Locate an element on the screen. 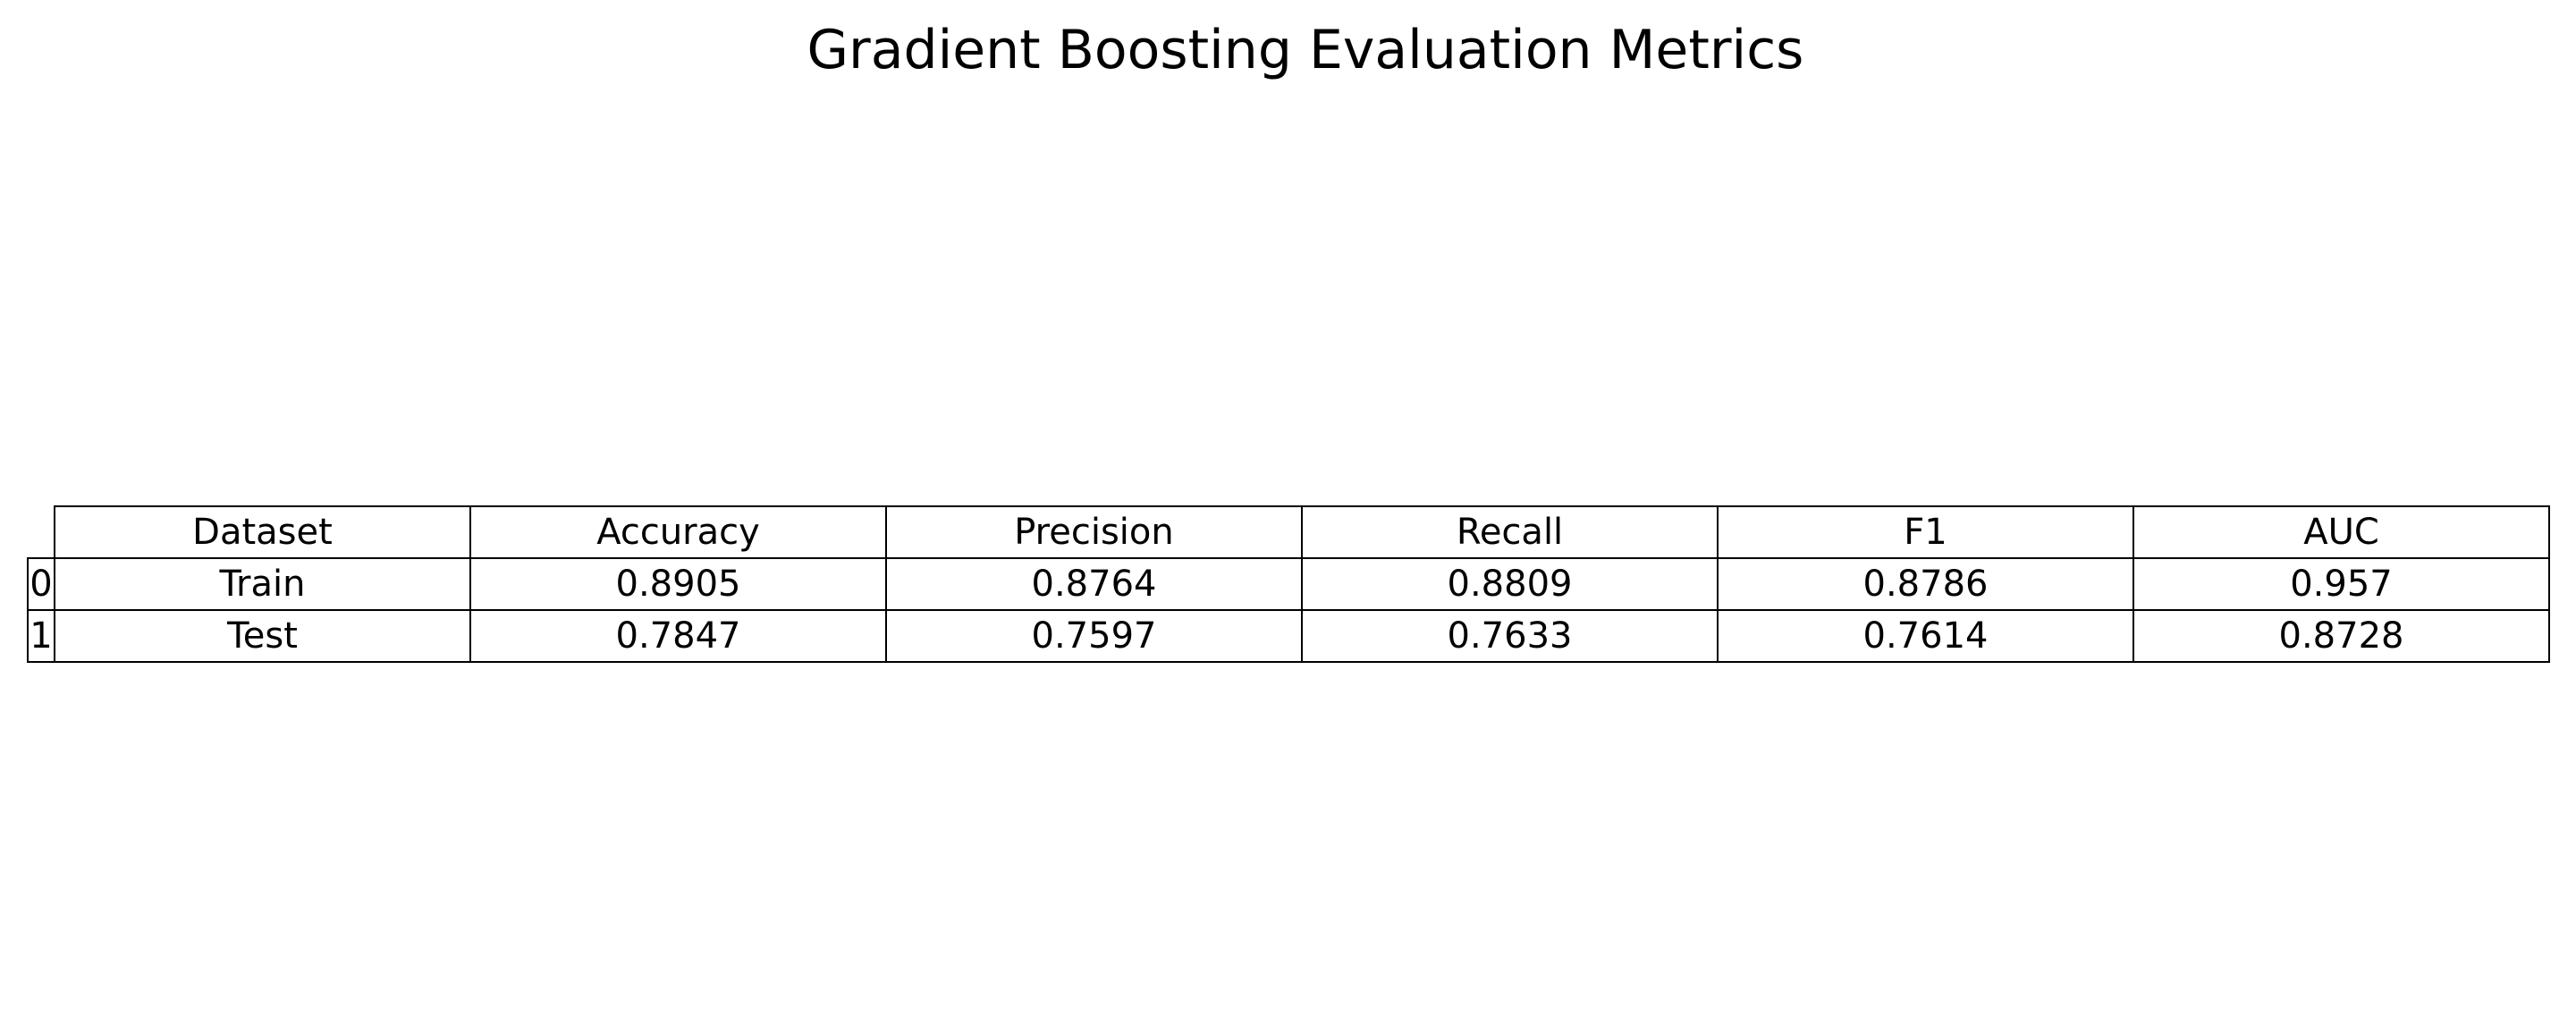 Image resolution: width=2576 pixels, height=1026 pixels. chart-title: Gradient Boosting Evaluation Metrics is located at coordinates (1305, 50).